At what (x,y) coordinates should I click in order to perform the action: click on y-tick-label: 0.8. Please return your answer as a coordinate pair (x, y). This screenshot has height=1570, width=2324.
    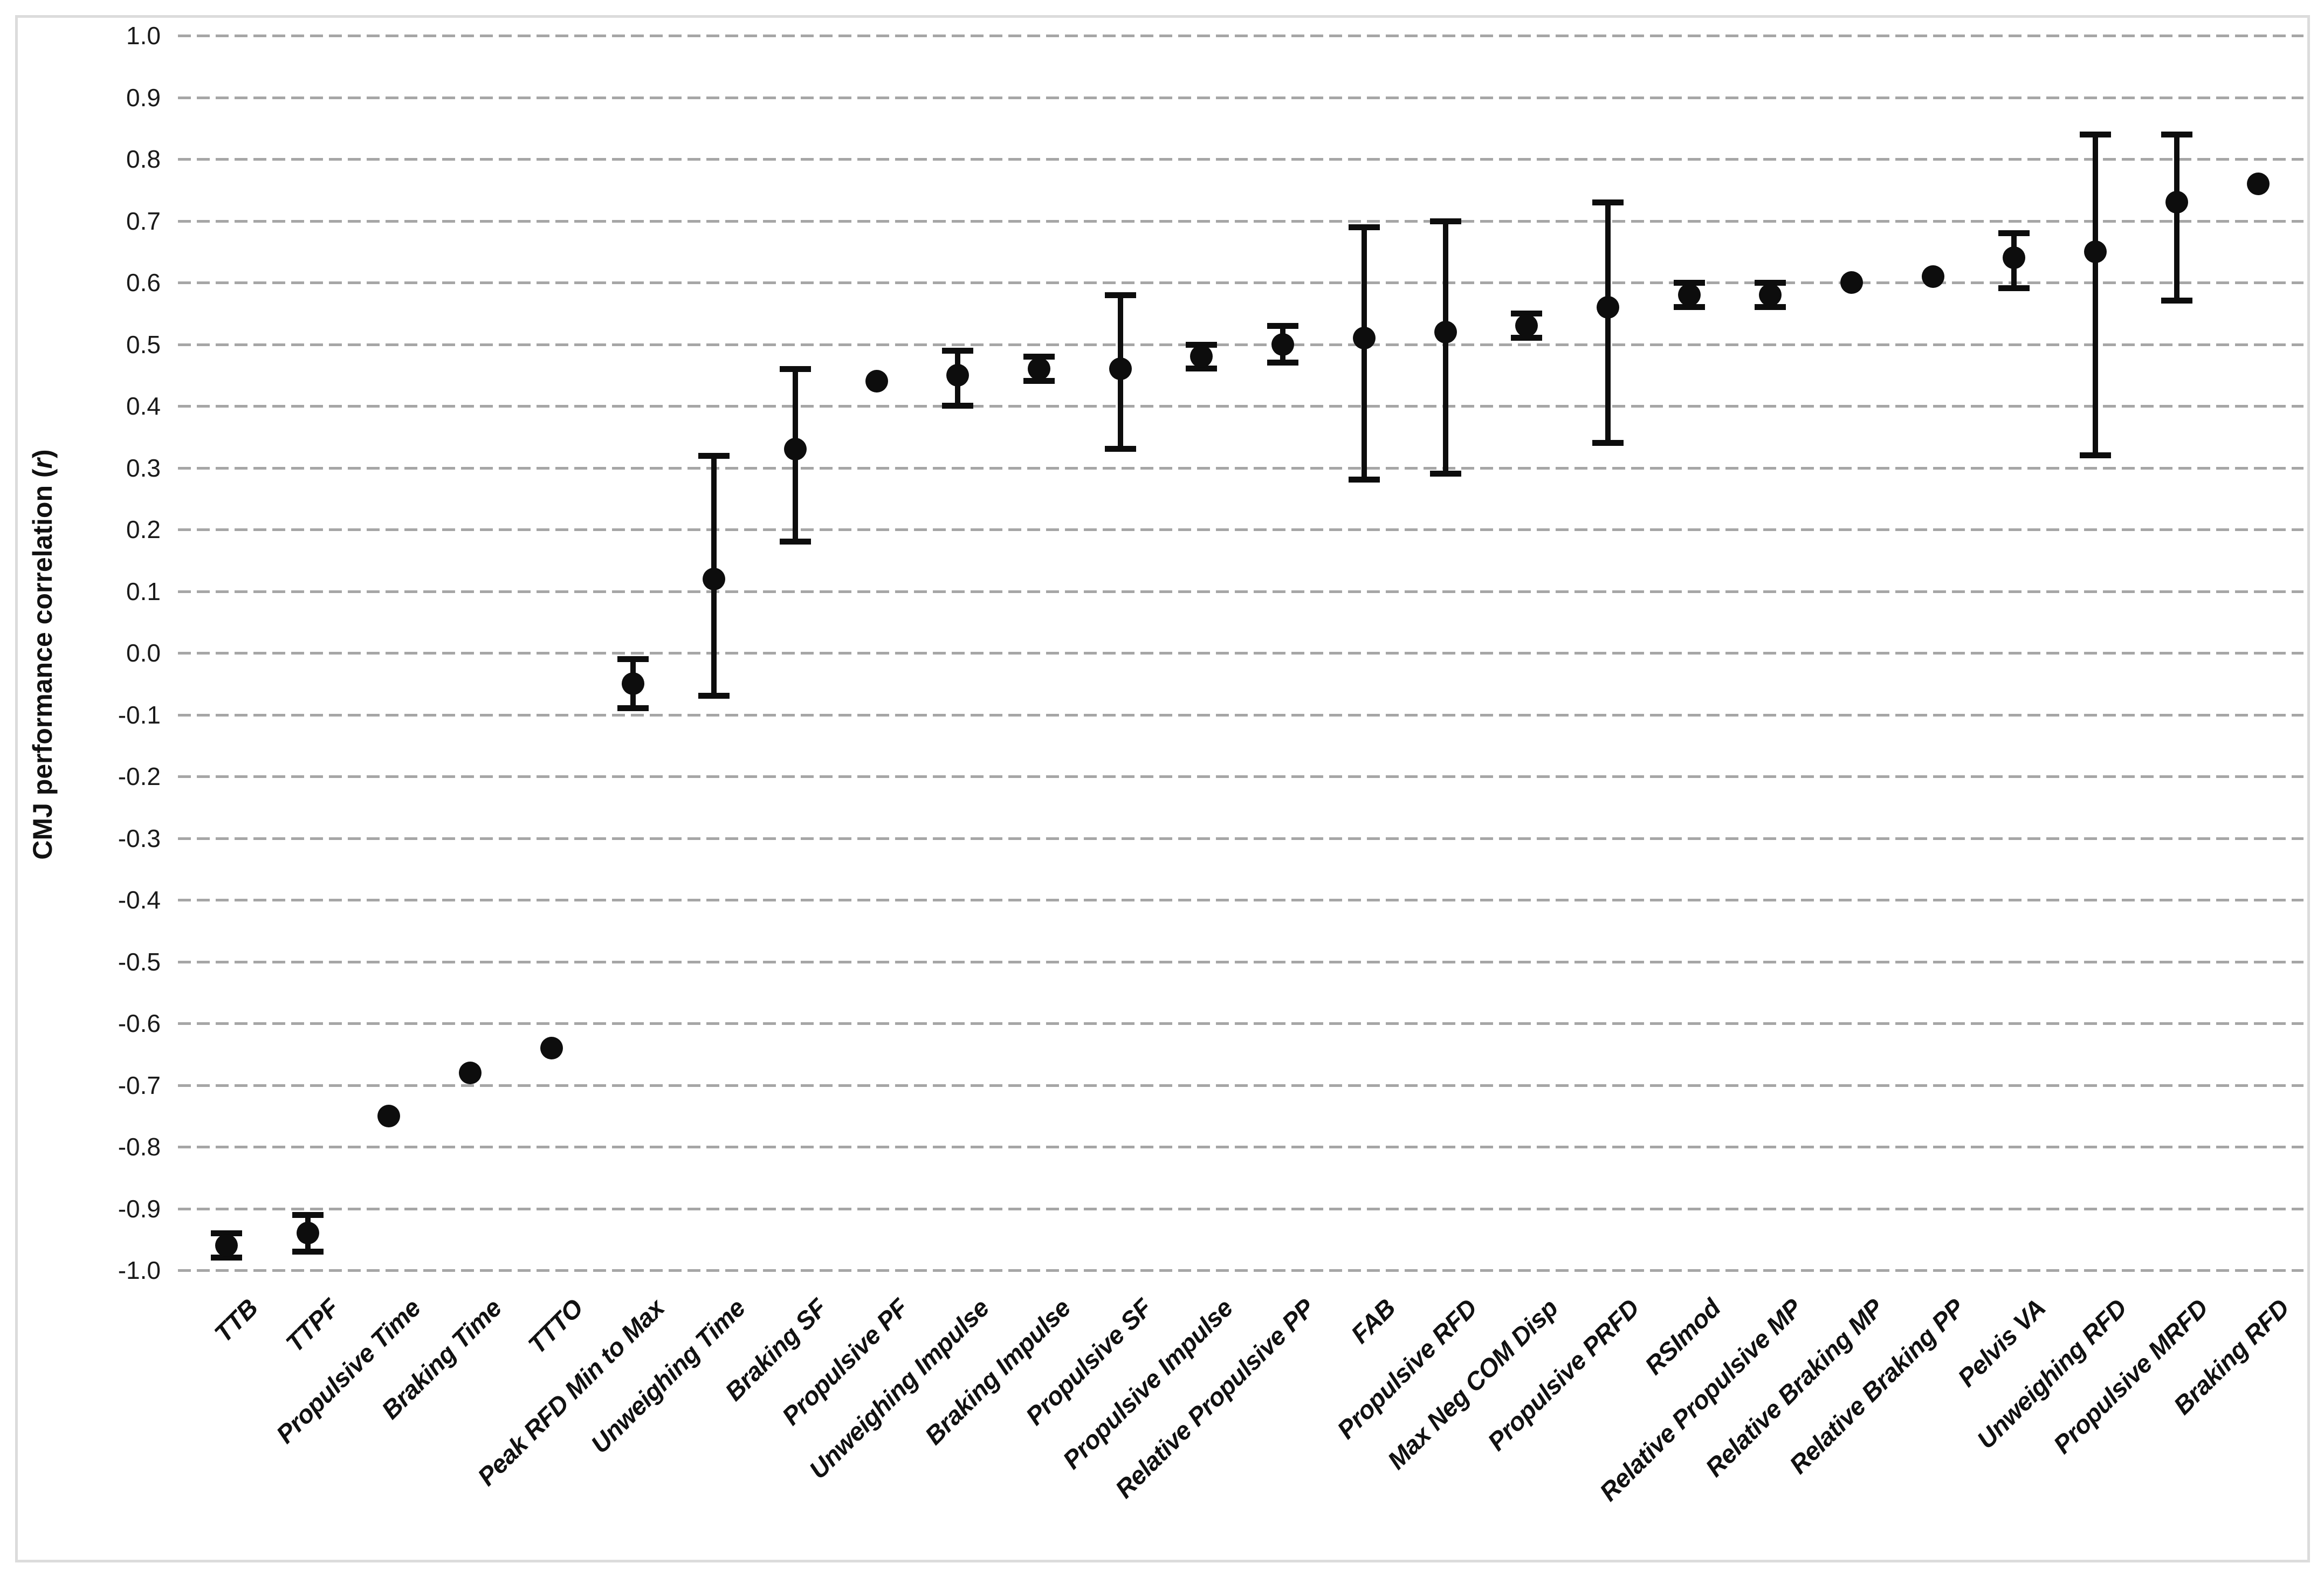
    Looking at the image, I should click on (143, 159).